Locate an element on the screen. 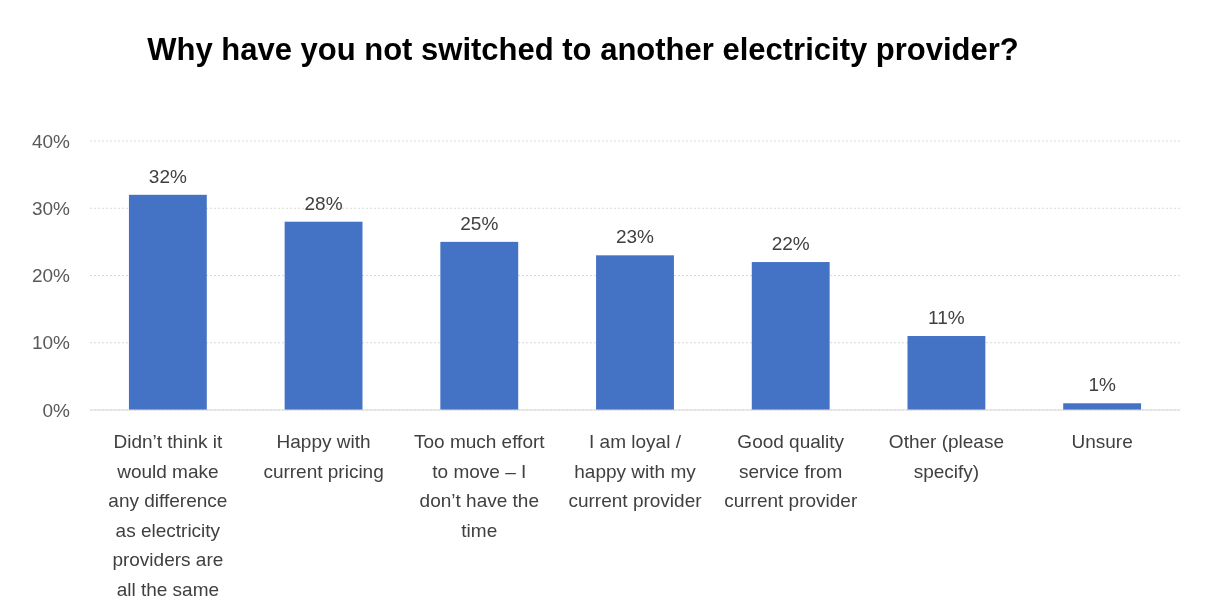 Image resolution: width=1206 pixels, height=612 pixels. y-tick-label: 20% is located at coordinates (51, 276).